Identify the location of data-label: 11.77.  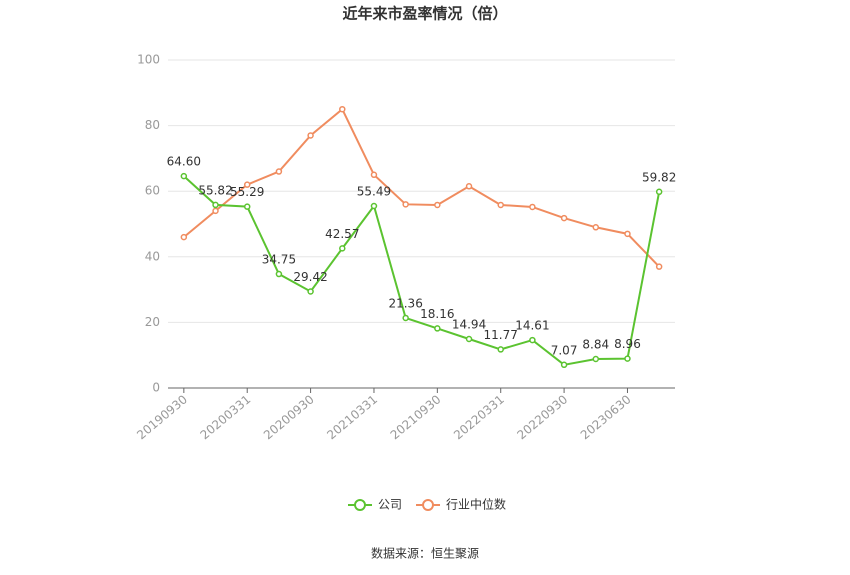
(501, 335).